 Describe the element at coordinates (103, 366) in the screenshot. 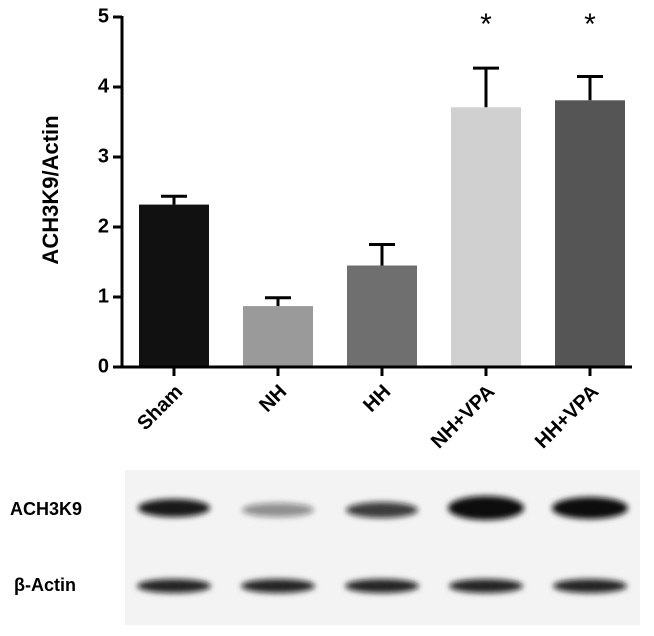

I see `y-tick-label: 0` at that location.